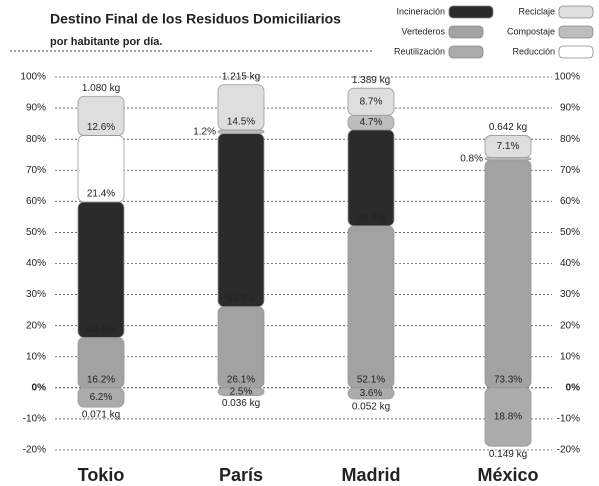  What do you see at coordinates (531, 31) in the screenshot?
I see `legend-label: Compostaje` at bounding box center [531, 31].